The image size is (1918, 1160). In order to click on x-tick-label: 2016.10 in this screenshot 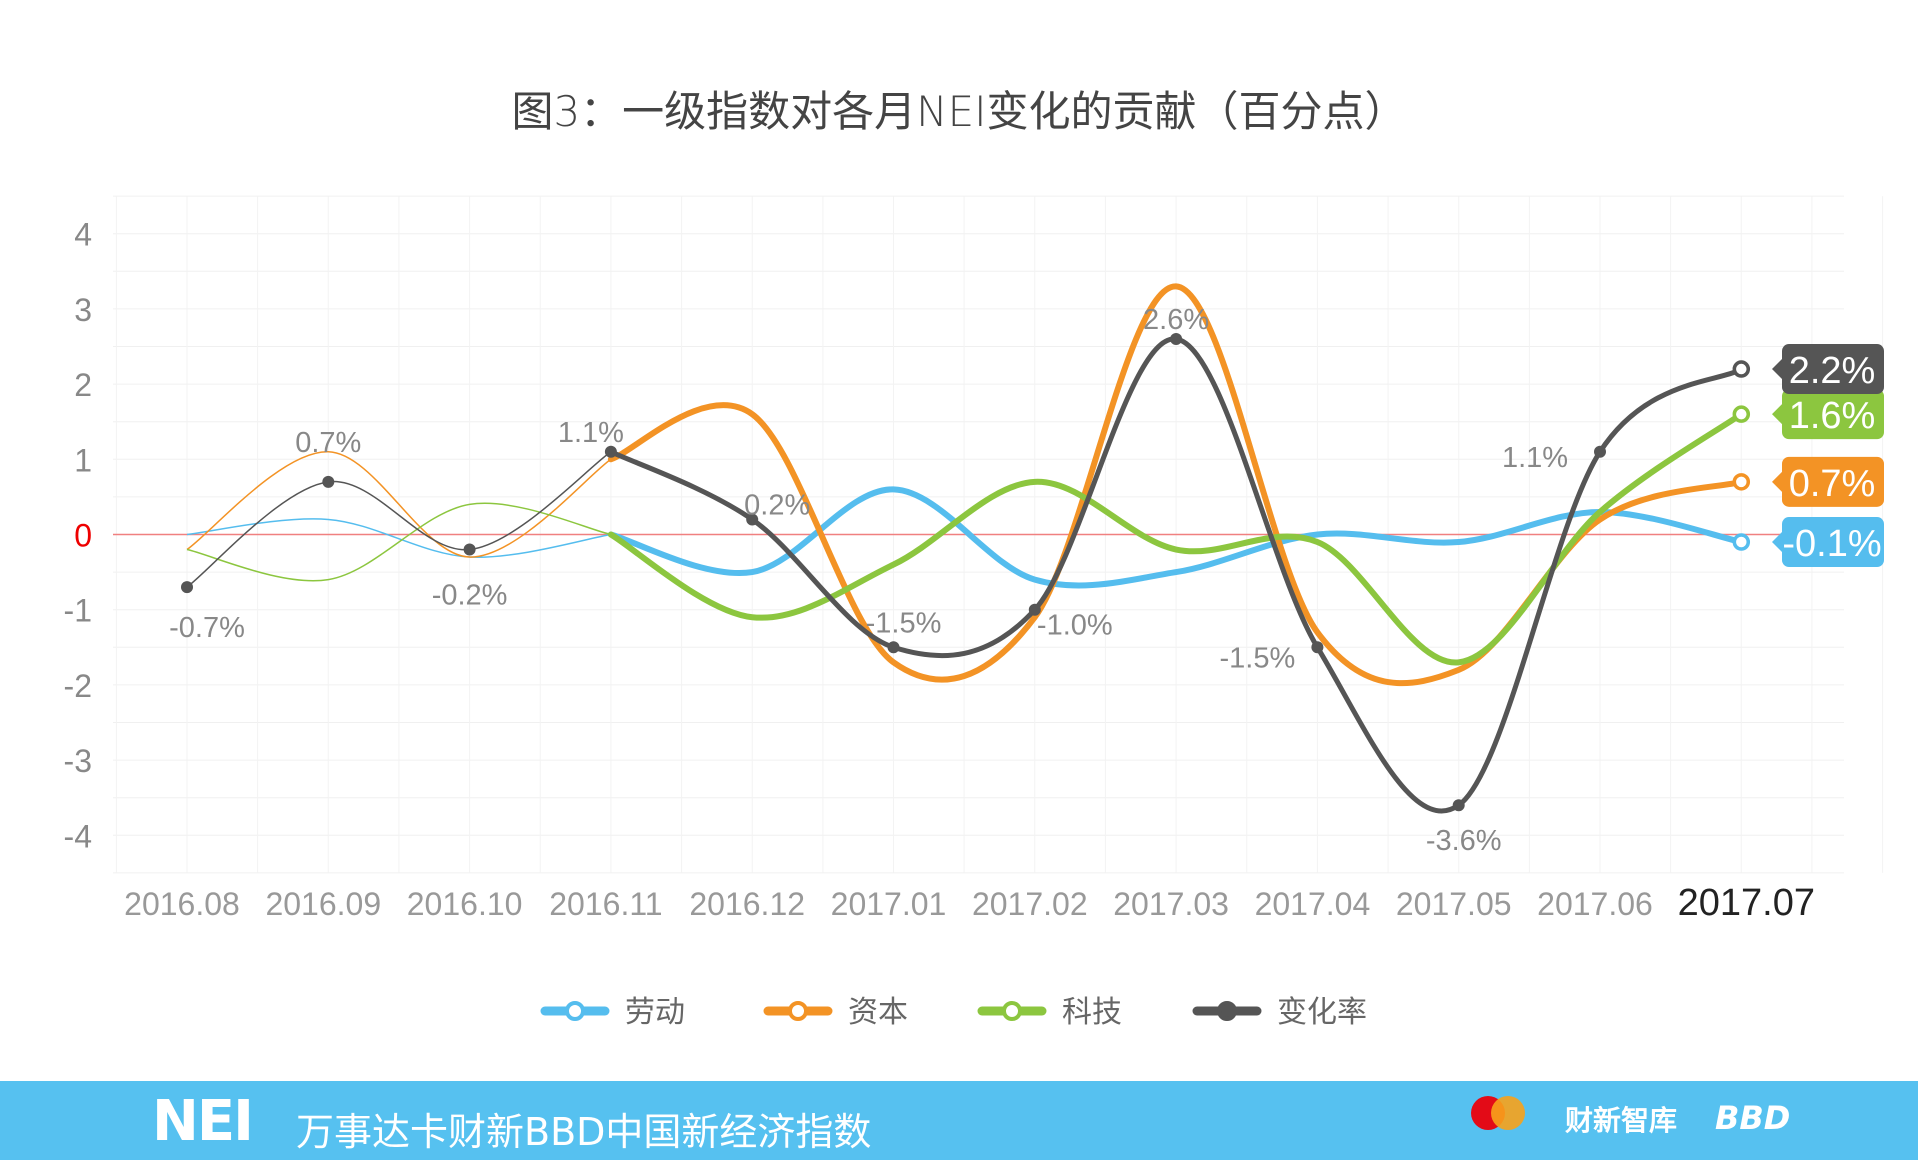, I will do `click(465, 904)`.